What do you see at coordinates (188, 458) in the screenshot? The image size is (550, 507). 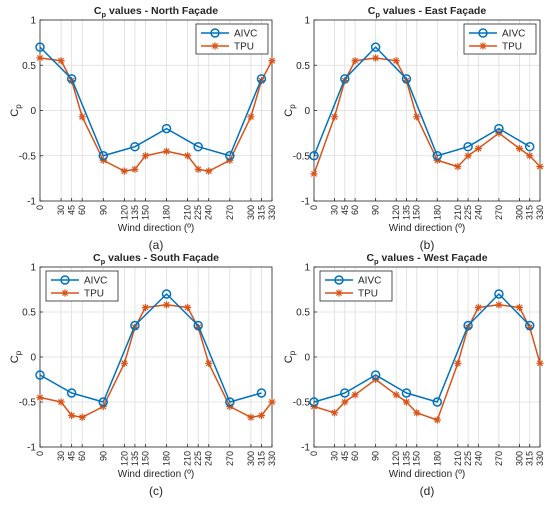 I see `x-tick-label: 210` at bounding box center [188, 458].